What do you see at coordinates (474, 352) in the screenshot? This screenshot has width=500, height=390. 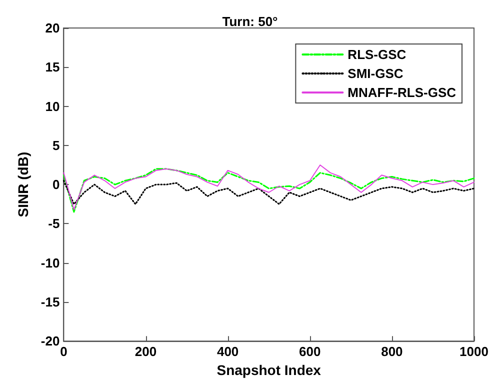 I see `x-tick-label: 1000` at bounding box center [474, 352].